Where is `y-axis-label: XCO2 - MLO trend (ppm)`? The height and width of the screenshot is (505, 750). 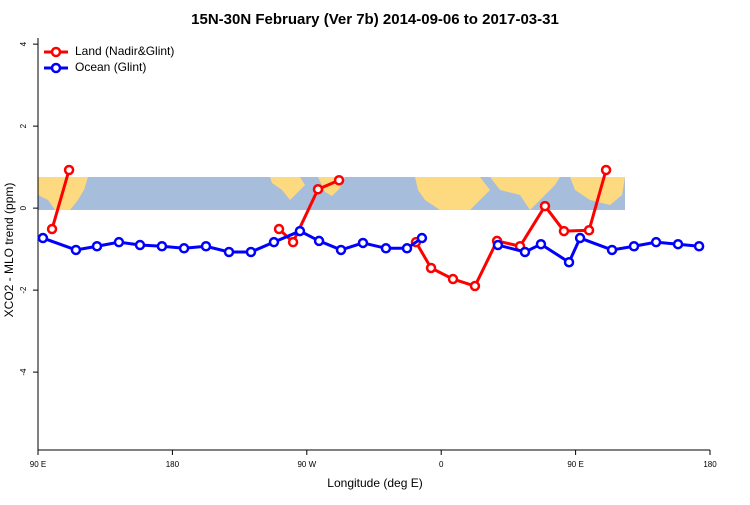
y-axis-label: XCO2 - MLO trend (ppm) is located at coordinates (9, 250).